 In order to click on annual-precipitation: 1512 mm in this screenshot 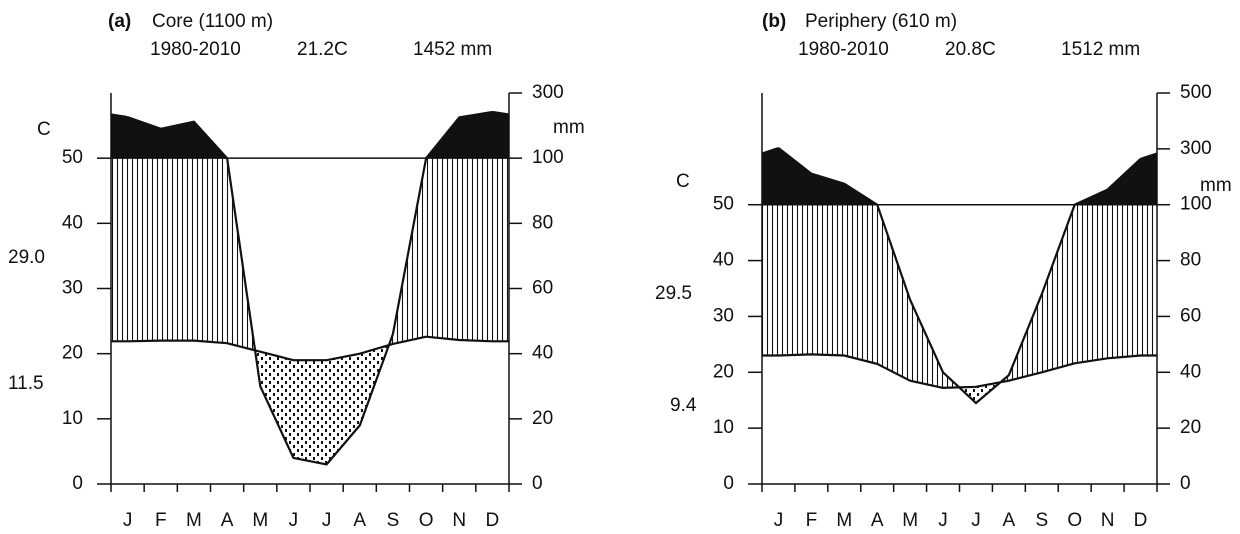, I will do `click(1100, 49)`.